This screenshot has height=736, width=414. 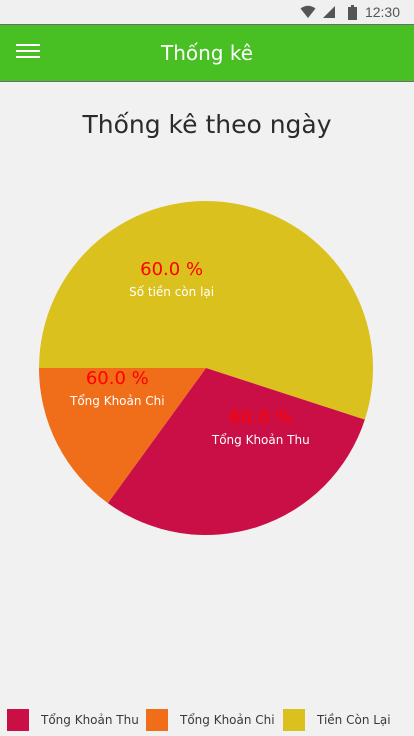 I want to click on legend-label-expense: Tổng Khoản Chi, so click(x=227, y=720).